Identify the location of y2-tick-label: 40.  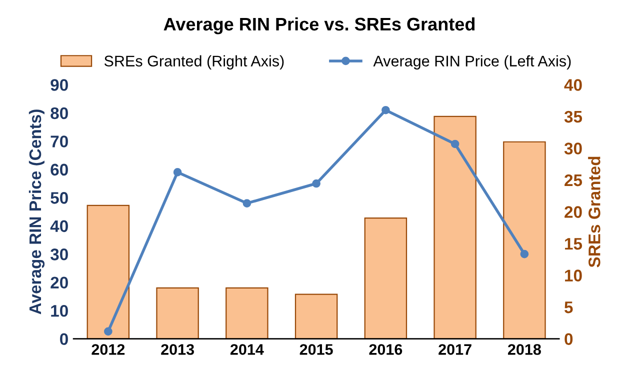
(573, 85).